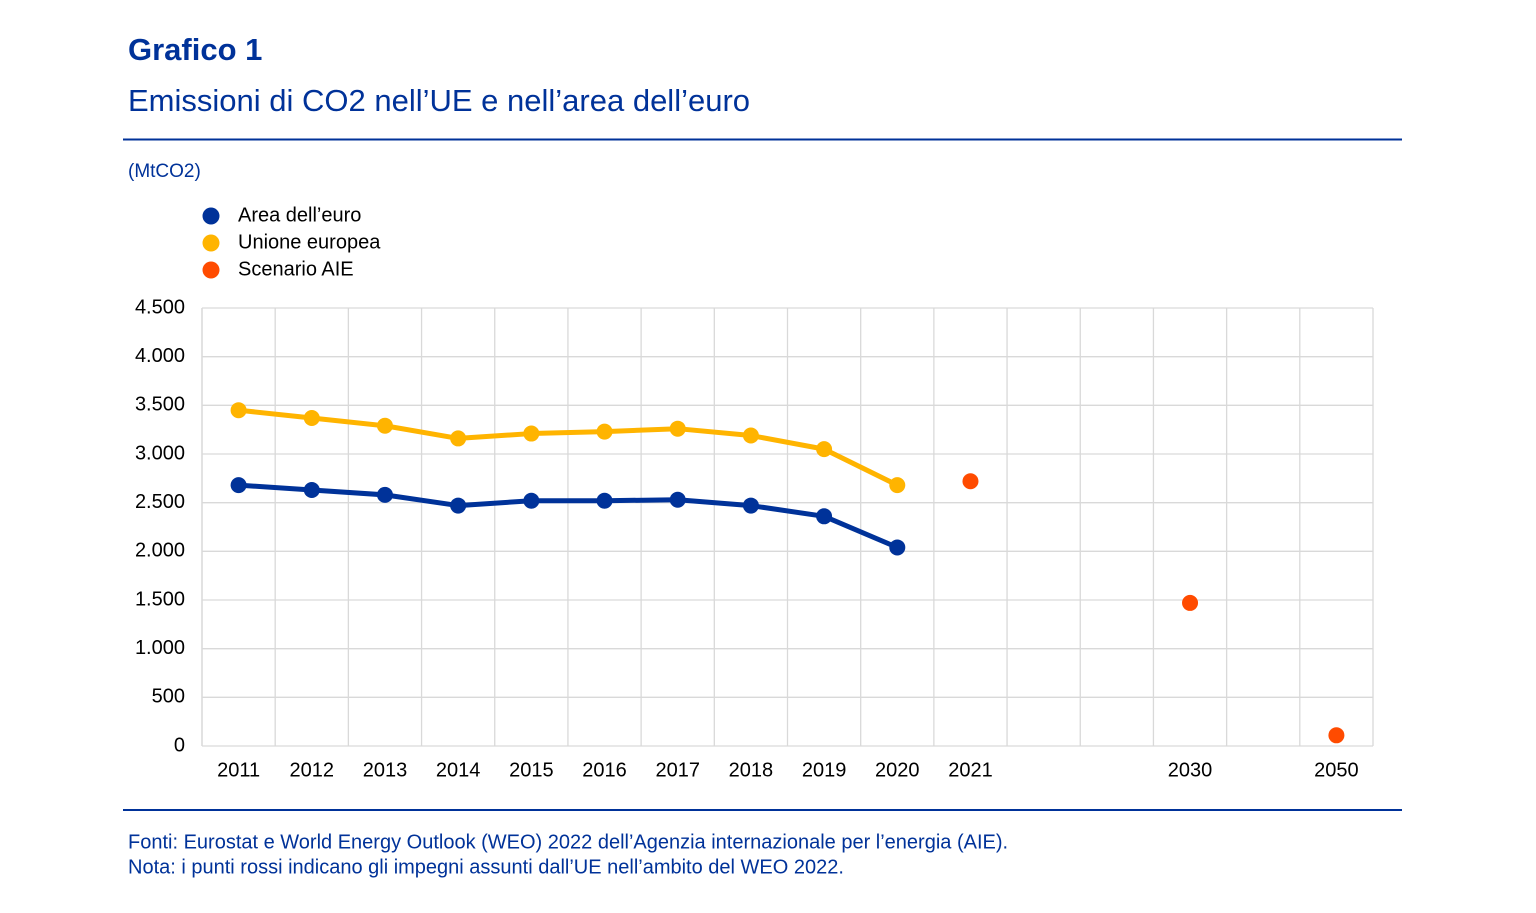 The image size is (1536, 913). Describe the element at coordinates (160, 356) in the screenshot. I see `y-tick-label: 4.000` at that location.